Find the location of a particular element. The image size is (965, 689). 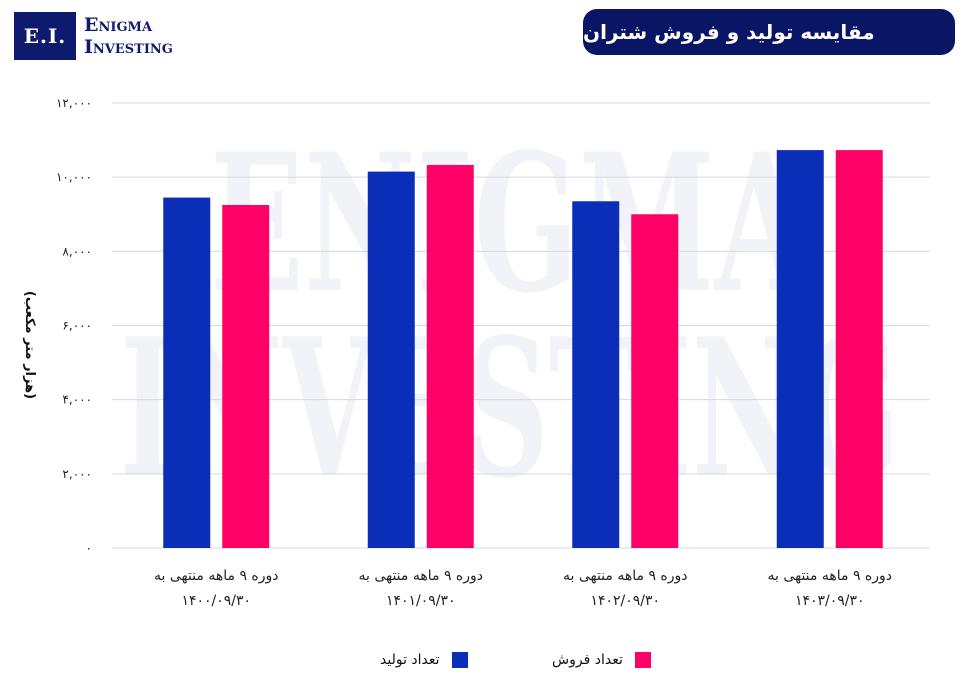

x-tick-label-date: ۱۴۰۲/۰۹/۳۰ is located at coordinates (625, 601).